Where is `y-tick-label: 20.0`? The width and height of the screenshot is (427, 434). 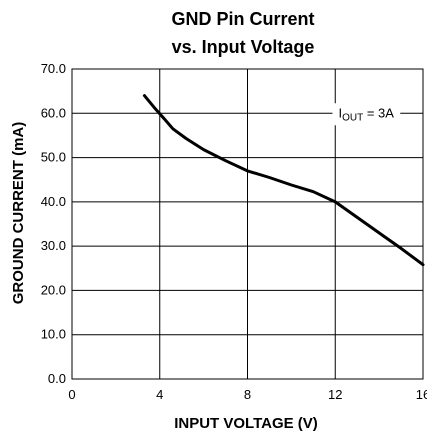
y-tick-label: 20.0 is located at coordinates (53, 289).